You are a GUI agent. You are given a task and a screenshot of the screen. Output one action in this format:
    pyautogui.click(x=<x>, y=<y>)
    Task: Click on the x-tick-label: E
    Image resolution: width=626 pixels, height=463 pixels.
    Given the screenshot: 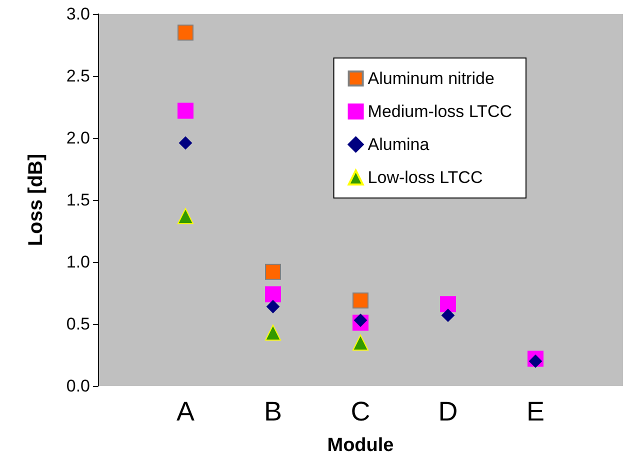 What is the action you would take?
    pyautogui.click(x=535, y=411)
    